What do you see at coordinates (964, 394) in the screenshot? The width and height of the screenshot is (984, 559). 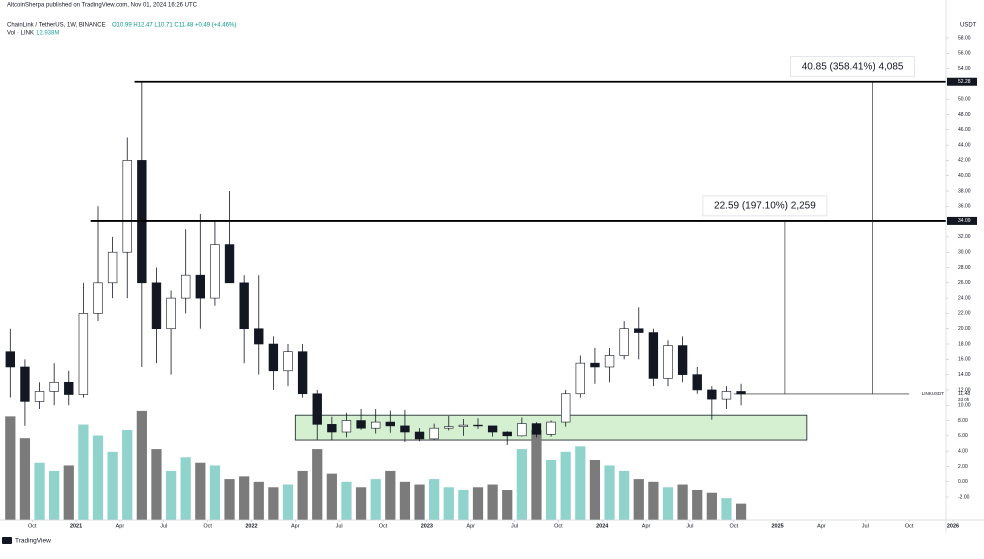 I see `last-price: 11.48` at bounding box center [964, 394].